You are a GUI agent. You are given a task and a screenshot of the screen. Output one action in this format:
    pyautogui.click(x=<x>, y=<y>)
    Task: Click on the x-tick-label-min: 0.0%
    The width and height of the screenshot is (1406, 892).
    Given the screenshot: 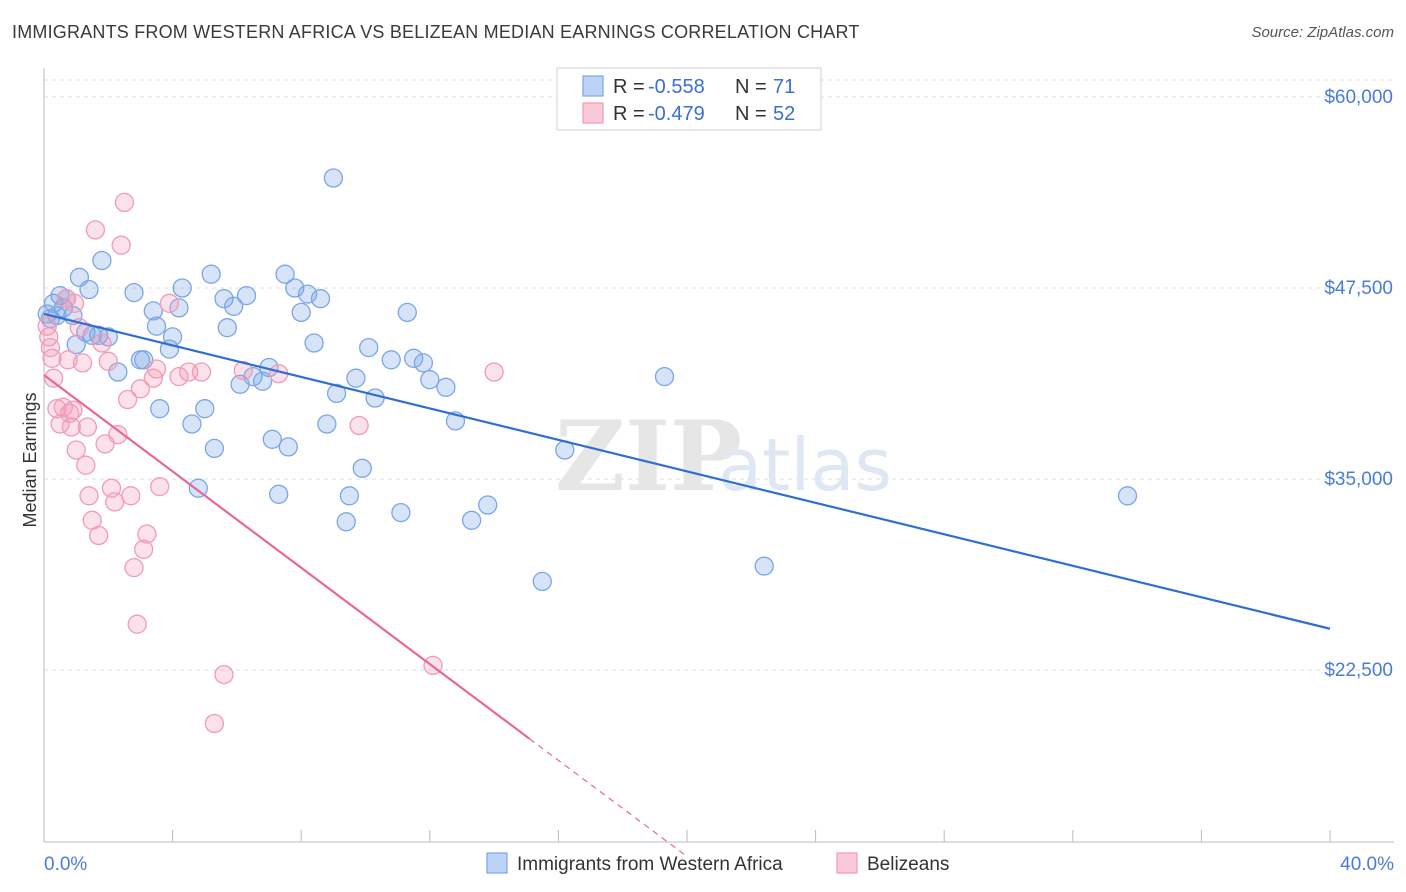 What is the action you would take?
    pyautogui.click(x=65, y=864)
    